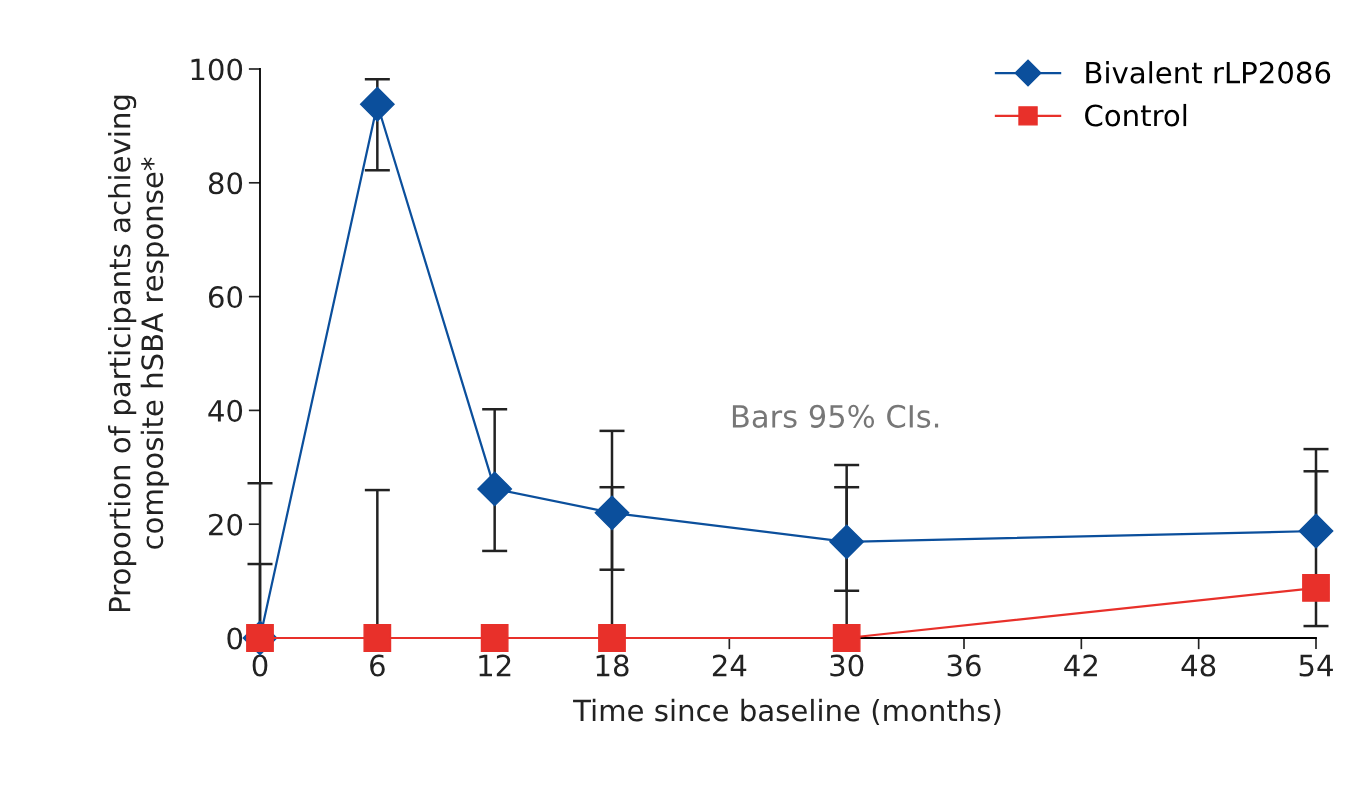 Image resolution: width=1362 pixels, height=798 pixels. I want to click on annotation: Bars 95% CIs., so click(835, 416).